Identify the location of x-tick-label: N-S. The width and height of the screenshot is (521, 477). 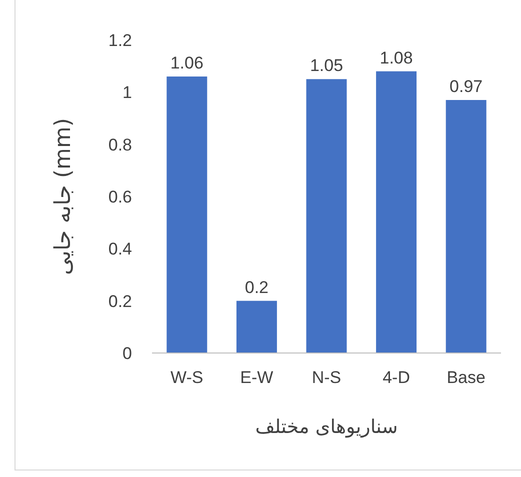
(327, 377).